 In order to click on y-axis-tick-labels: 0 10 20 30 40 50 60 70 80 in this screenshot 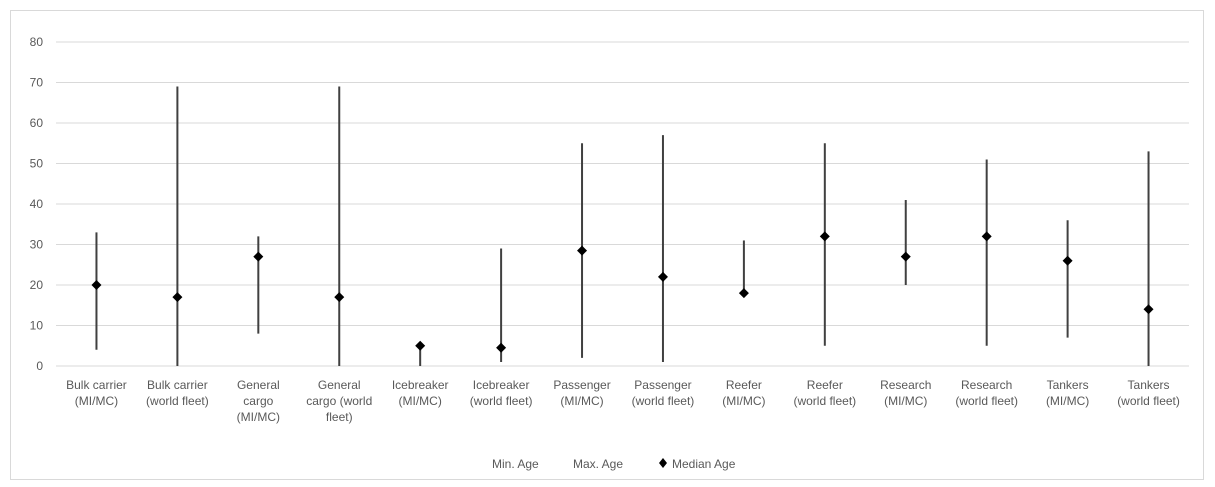, I will do `click(37, 204)`.